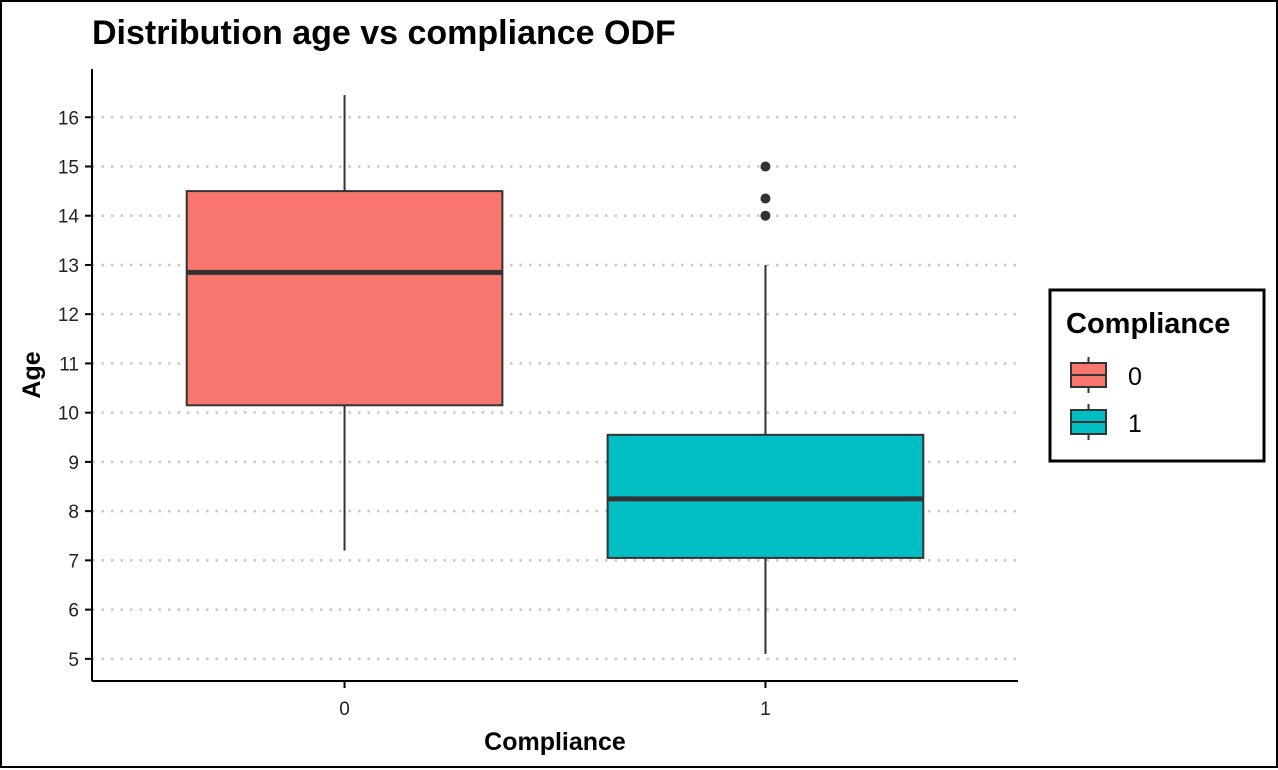 The width and height of the screenshot is (1278, 770). I want to click on x-axis-title: Compliance, so click(555, 742).